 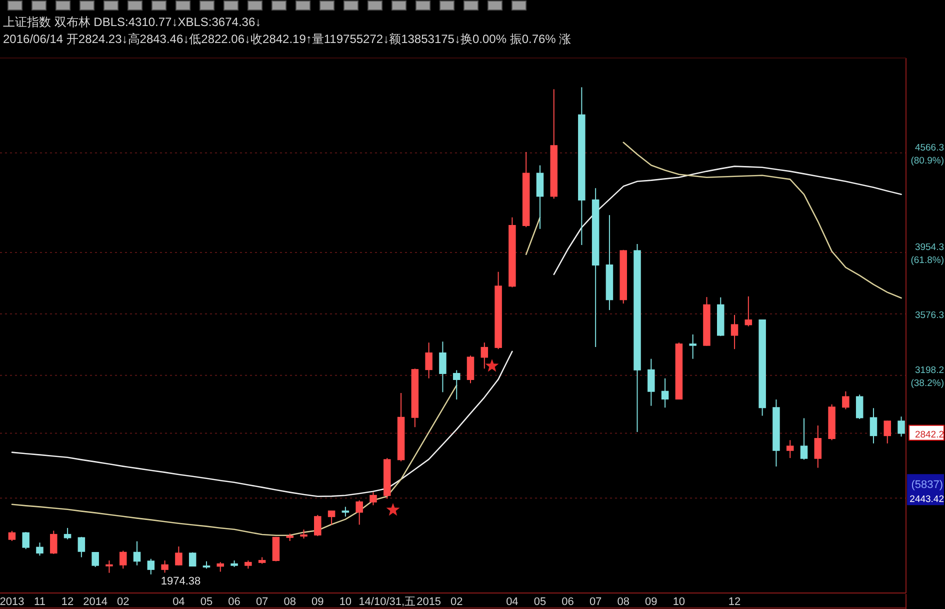 I want to click on annotation: 1974.38, so click(x=180, y=581).